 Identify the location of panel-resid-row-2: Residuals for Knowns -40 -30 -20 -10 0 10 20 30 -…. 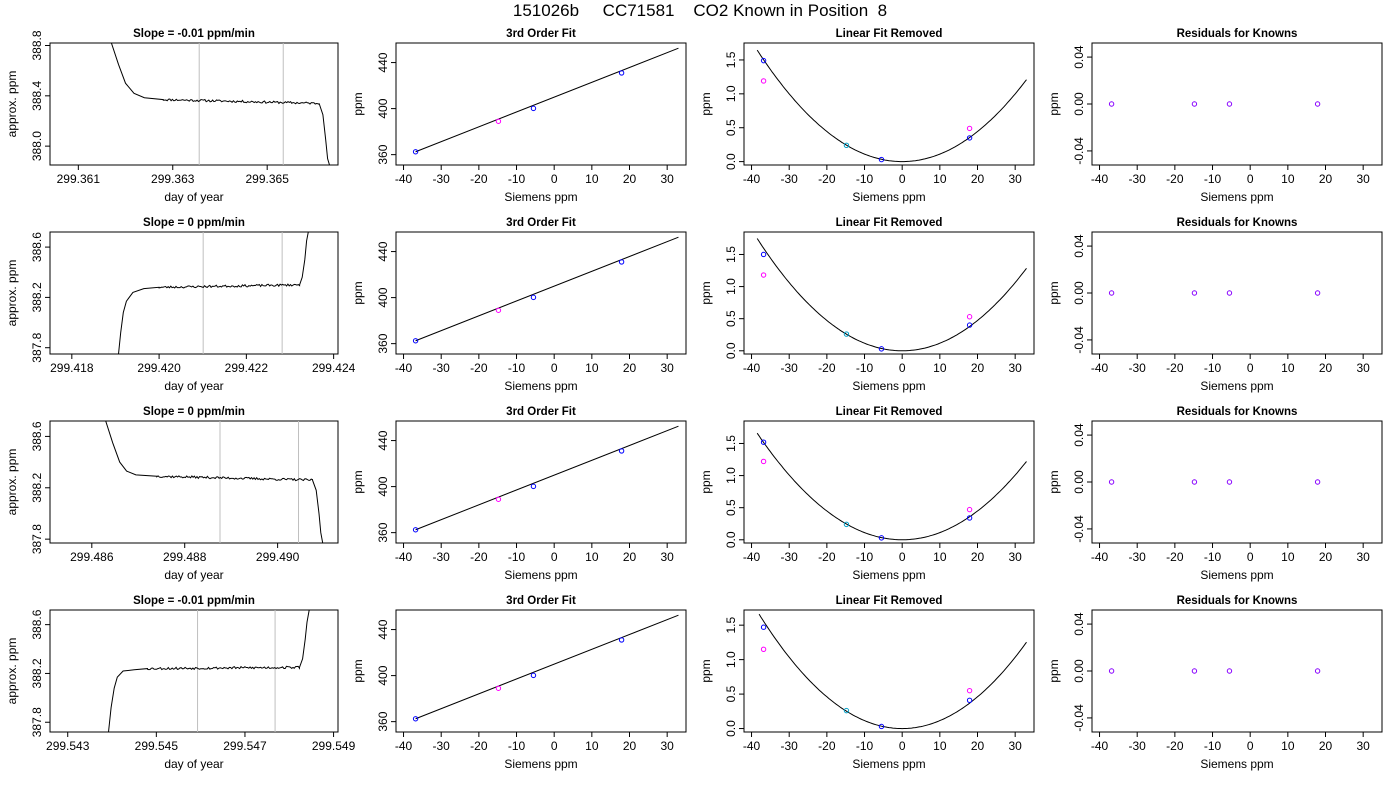
(1215, 305).